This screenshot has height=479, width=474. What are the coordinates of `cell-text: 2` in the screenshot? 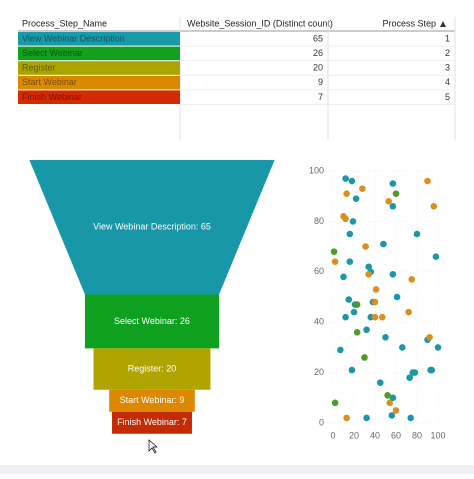 It's located at (447, 53).